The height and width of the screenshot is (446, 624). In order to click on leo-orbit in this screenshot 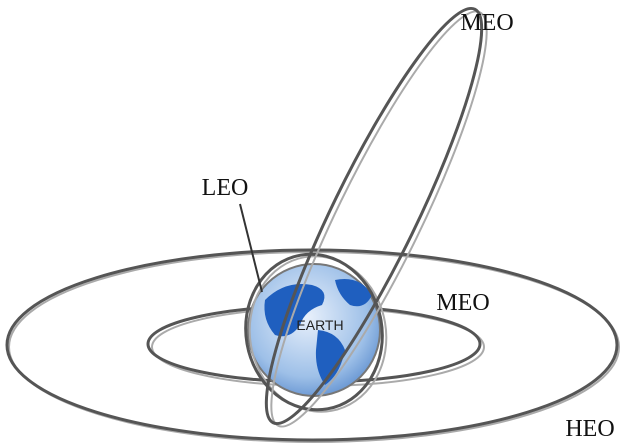, I will do `click(314, 332)`.